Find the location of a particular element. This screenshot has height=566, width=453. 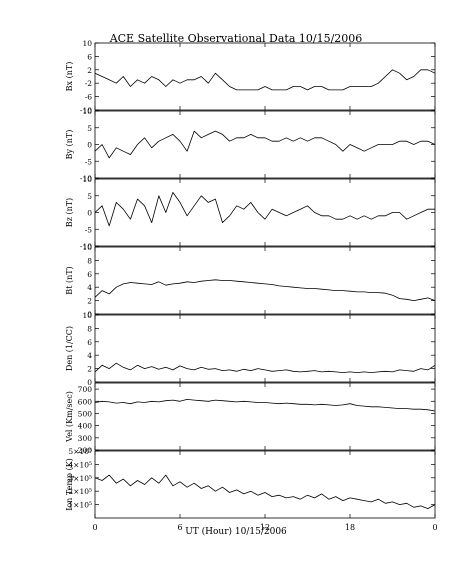

x-axis-label: UT (Hour) 10/15/2006 is located at coordinates (236, 531).